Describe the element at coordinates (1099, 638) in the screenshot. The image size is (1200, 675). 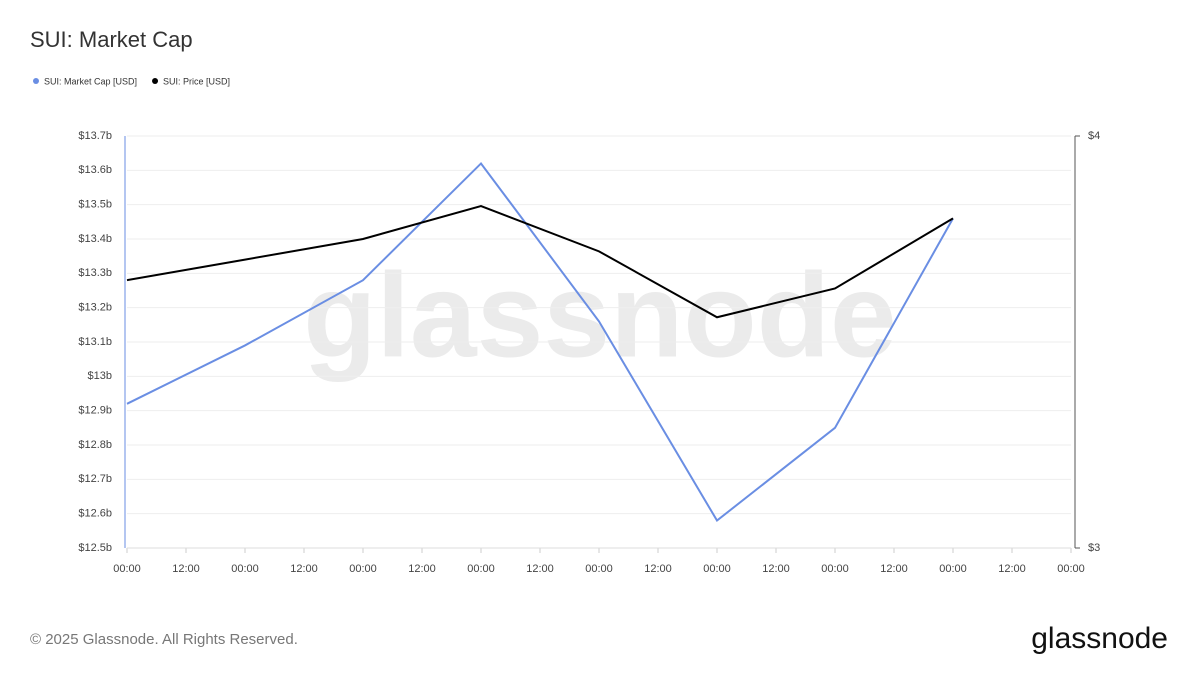
I see `logo: glassnode` at that location.